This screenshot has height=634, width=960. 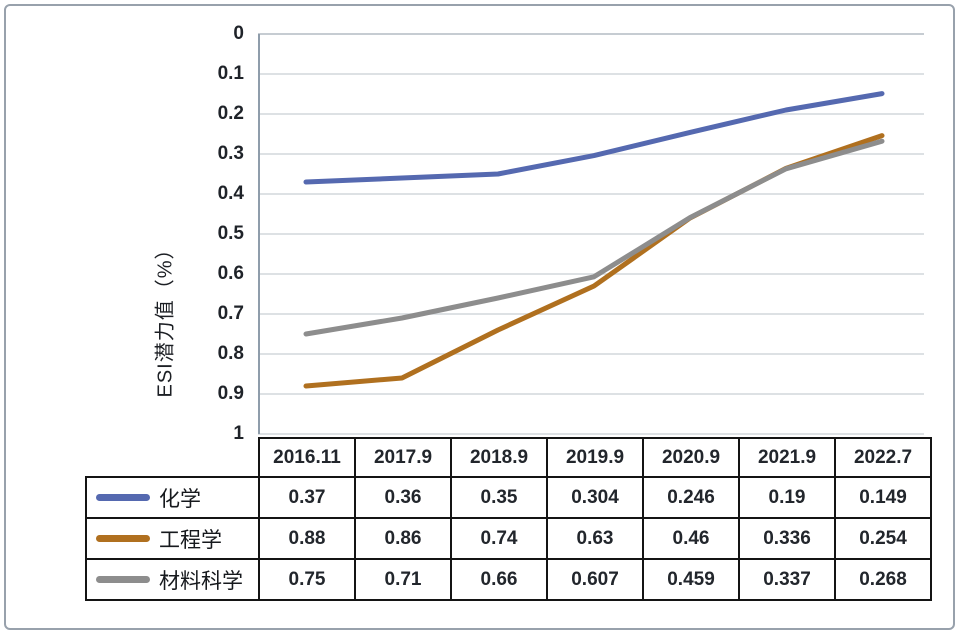 What do you see at coordinates (691, 579) in the screenshot?
I see `table-cell: 0.459` at bounding box center [691, 579].